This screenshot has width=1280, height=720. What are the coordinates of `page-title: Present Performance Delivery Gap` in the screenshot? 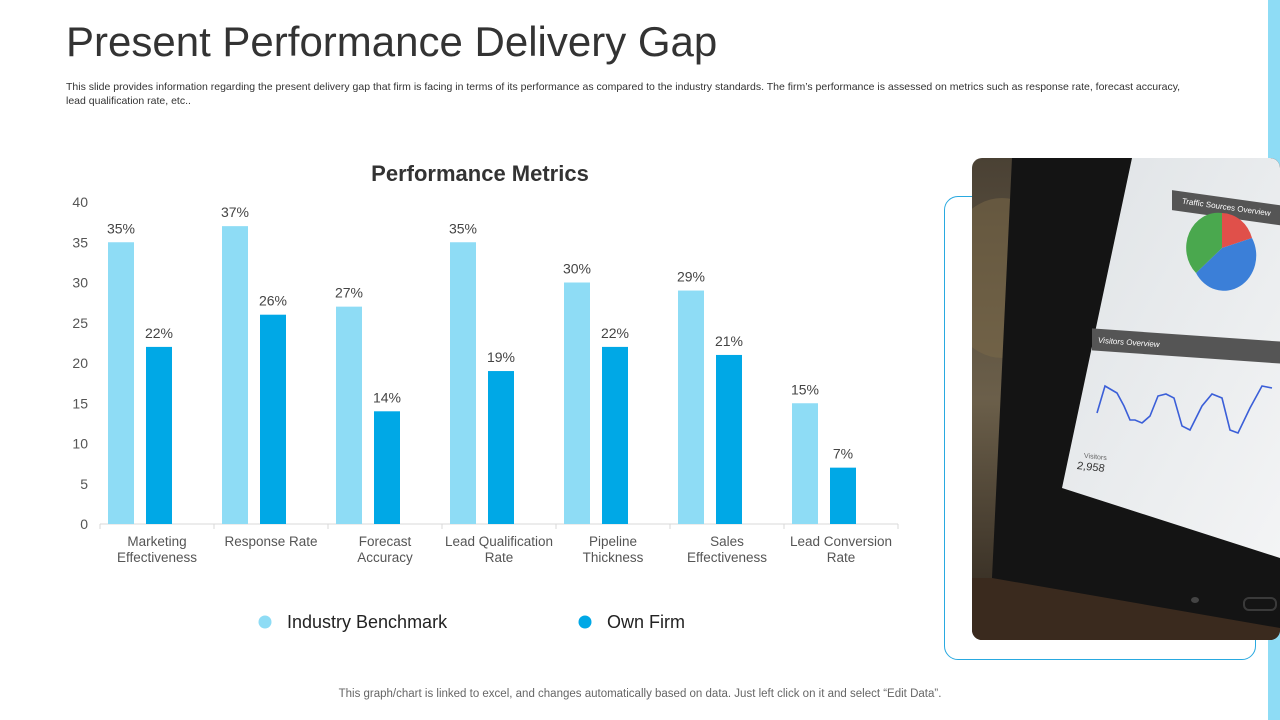 It's located at (392, 41).